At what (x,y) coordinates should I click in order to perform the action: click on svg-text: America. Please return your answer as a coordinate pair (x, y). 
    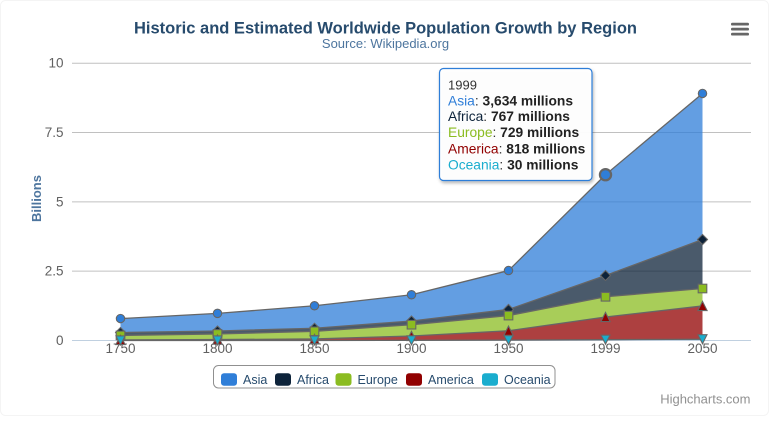
    Looking at the image, I should click on (451, 380).